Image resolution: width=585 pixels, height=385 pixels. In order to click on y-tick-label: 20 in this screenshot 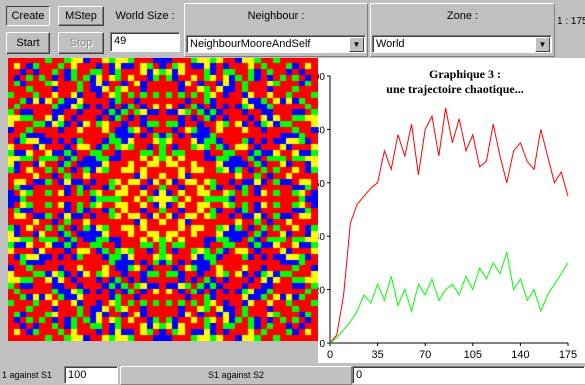, I will do `click(321, 291)`.